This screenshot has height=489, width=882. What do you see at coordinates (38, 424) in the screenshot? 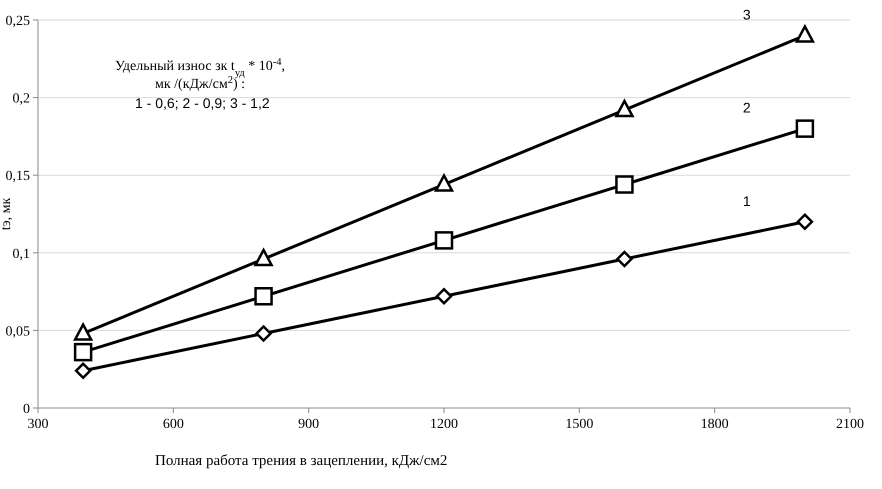
I see `x-tick-label: 300` at bounding box center [38, 424].